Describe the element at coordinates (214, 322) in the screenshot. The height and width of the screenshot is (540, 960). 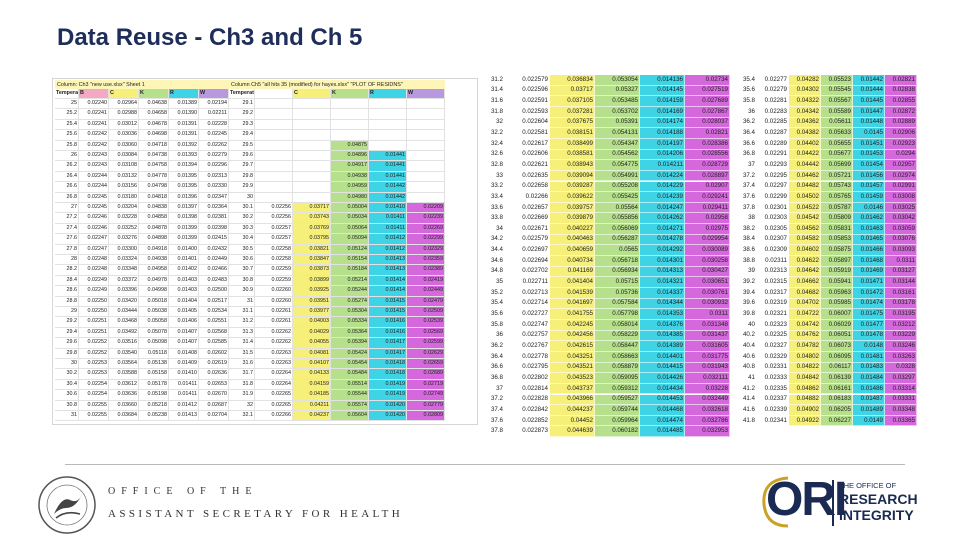
I see `data-cell: 0.02551` at that location.